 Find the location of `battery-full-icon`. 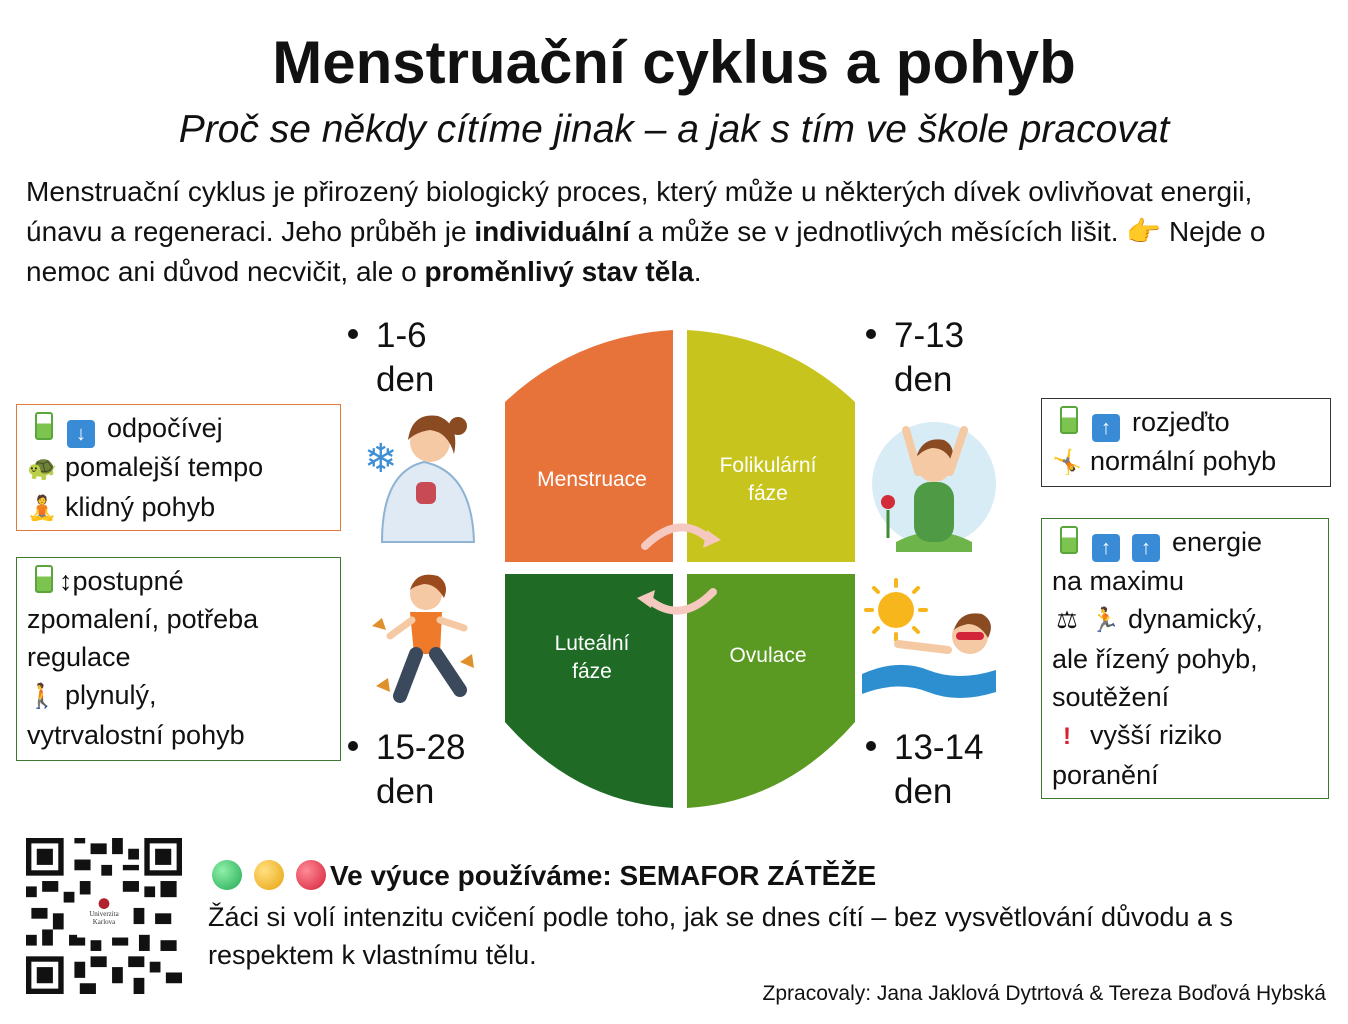

battery-full-icon is located at coordinates (1069, 540).